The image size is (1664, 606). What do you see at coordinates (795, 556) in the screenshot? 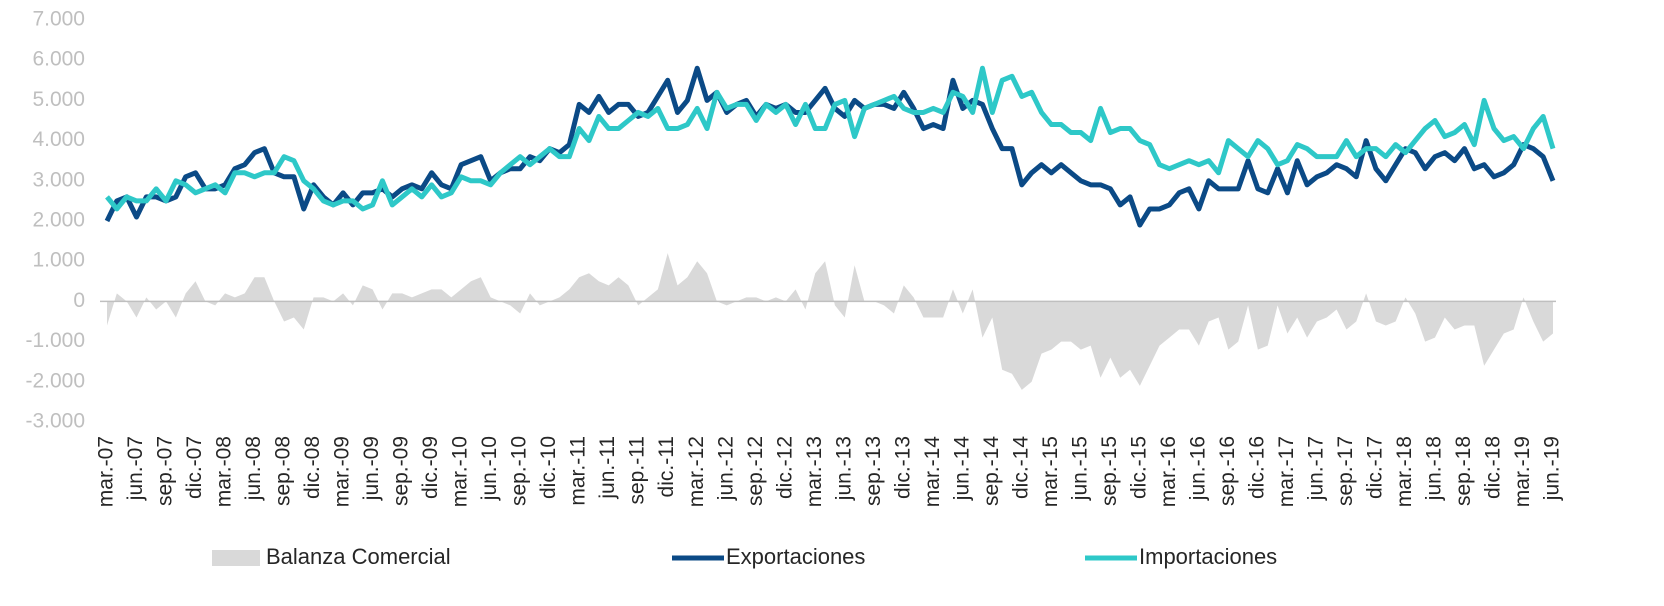
I see `legend-label: Exportaciones` at bounding box center [795, 556].